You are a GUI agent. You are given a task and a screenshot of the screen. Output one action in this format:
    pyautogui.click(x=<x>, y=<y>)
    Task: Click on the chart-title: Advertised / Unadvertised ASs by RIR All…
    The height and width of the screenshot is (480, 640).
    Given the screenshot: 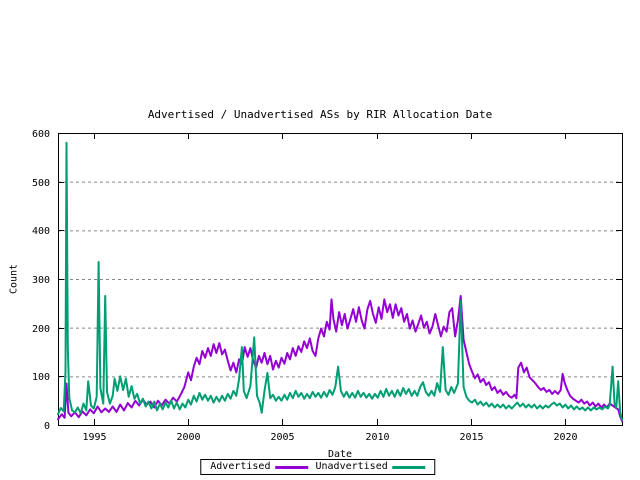 What is the action you would take?
    pyautogui.click(x=320, y=114)
    